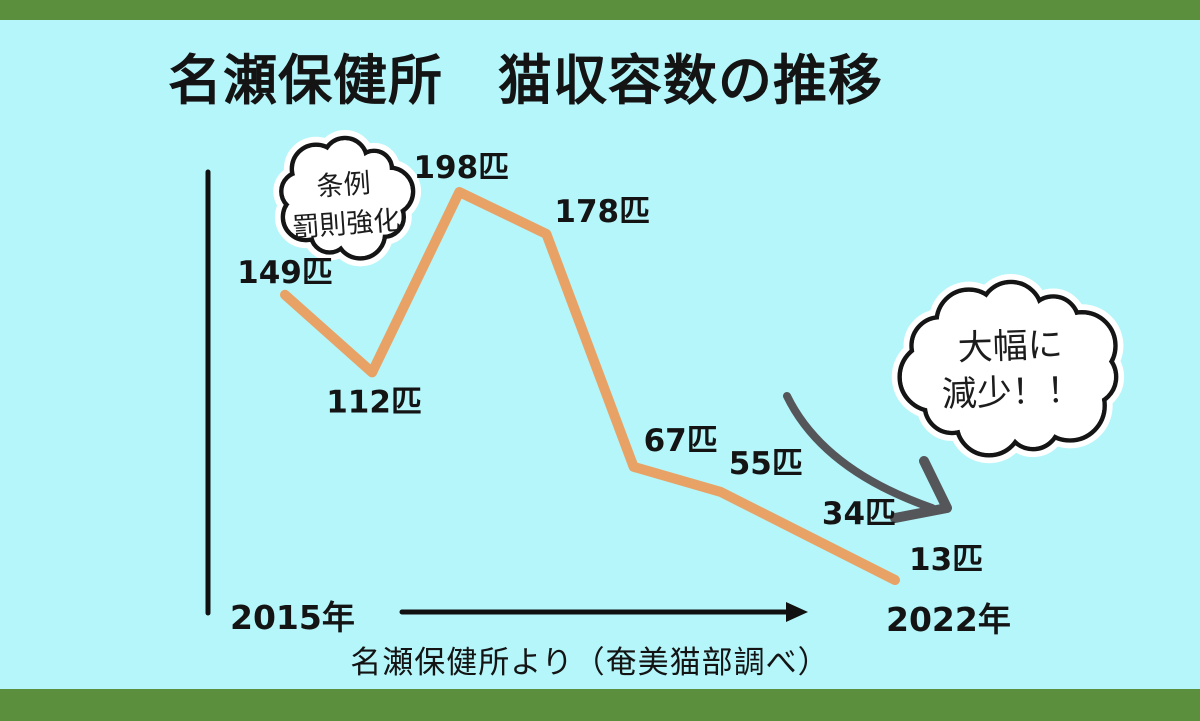  What do you see at coordinates (285, 273) in the screenshot?
I see `point-label: 149匹` at bounding box center [285, 273].